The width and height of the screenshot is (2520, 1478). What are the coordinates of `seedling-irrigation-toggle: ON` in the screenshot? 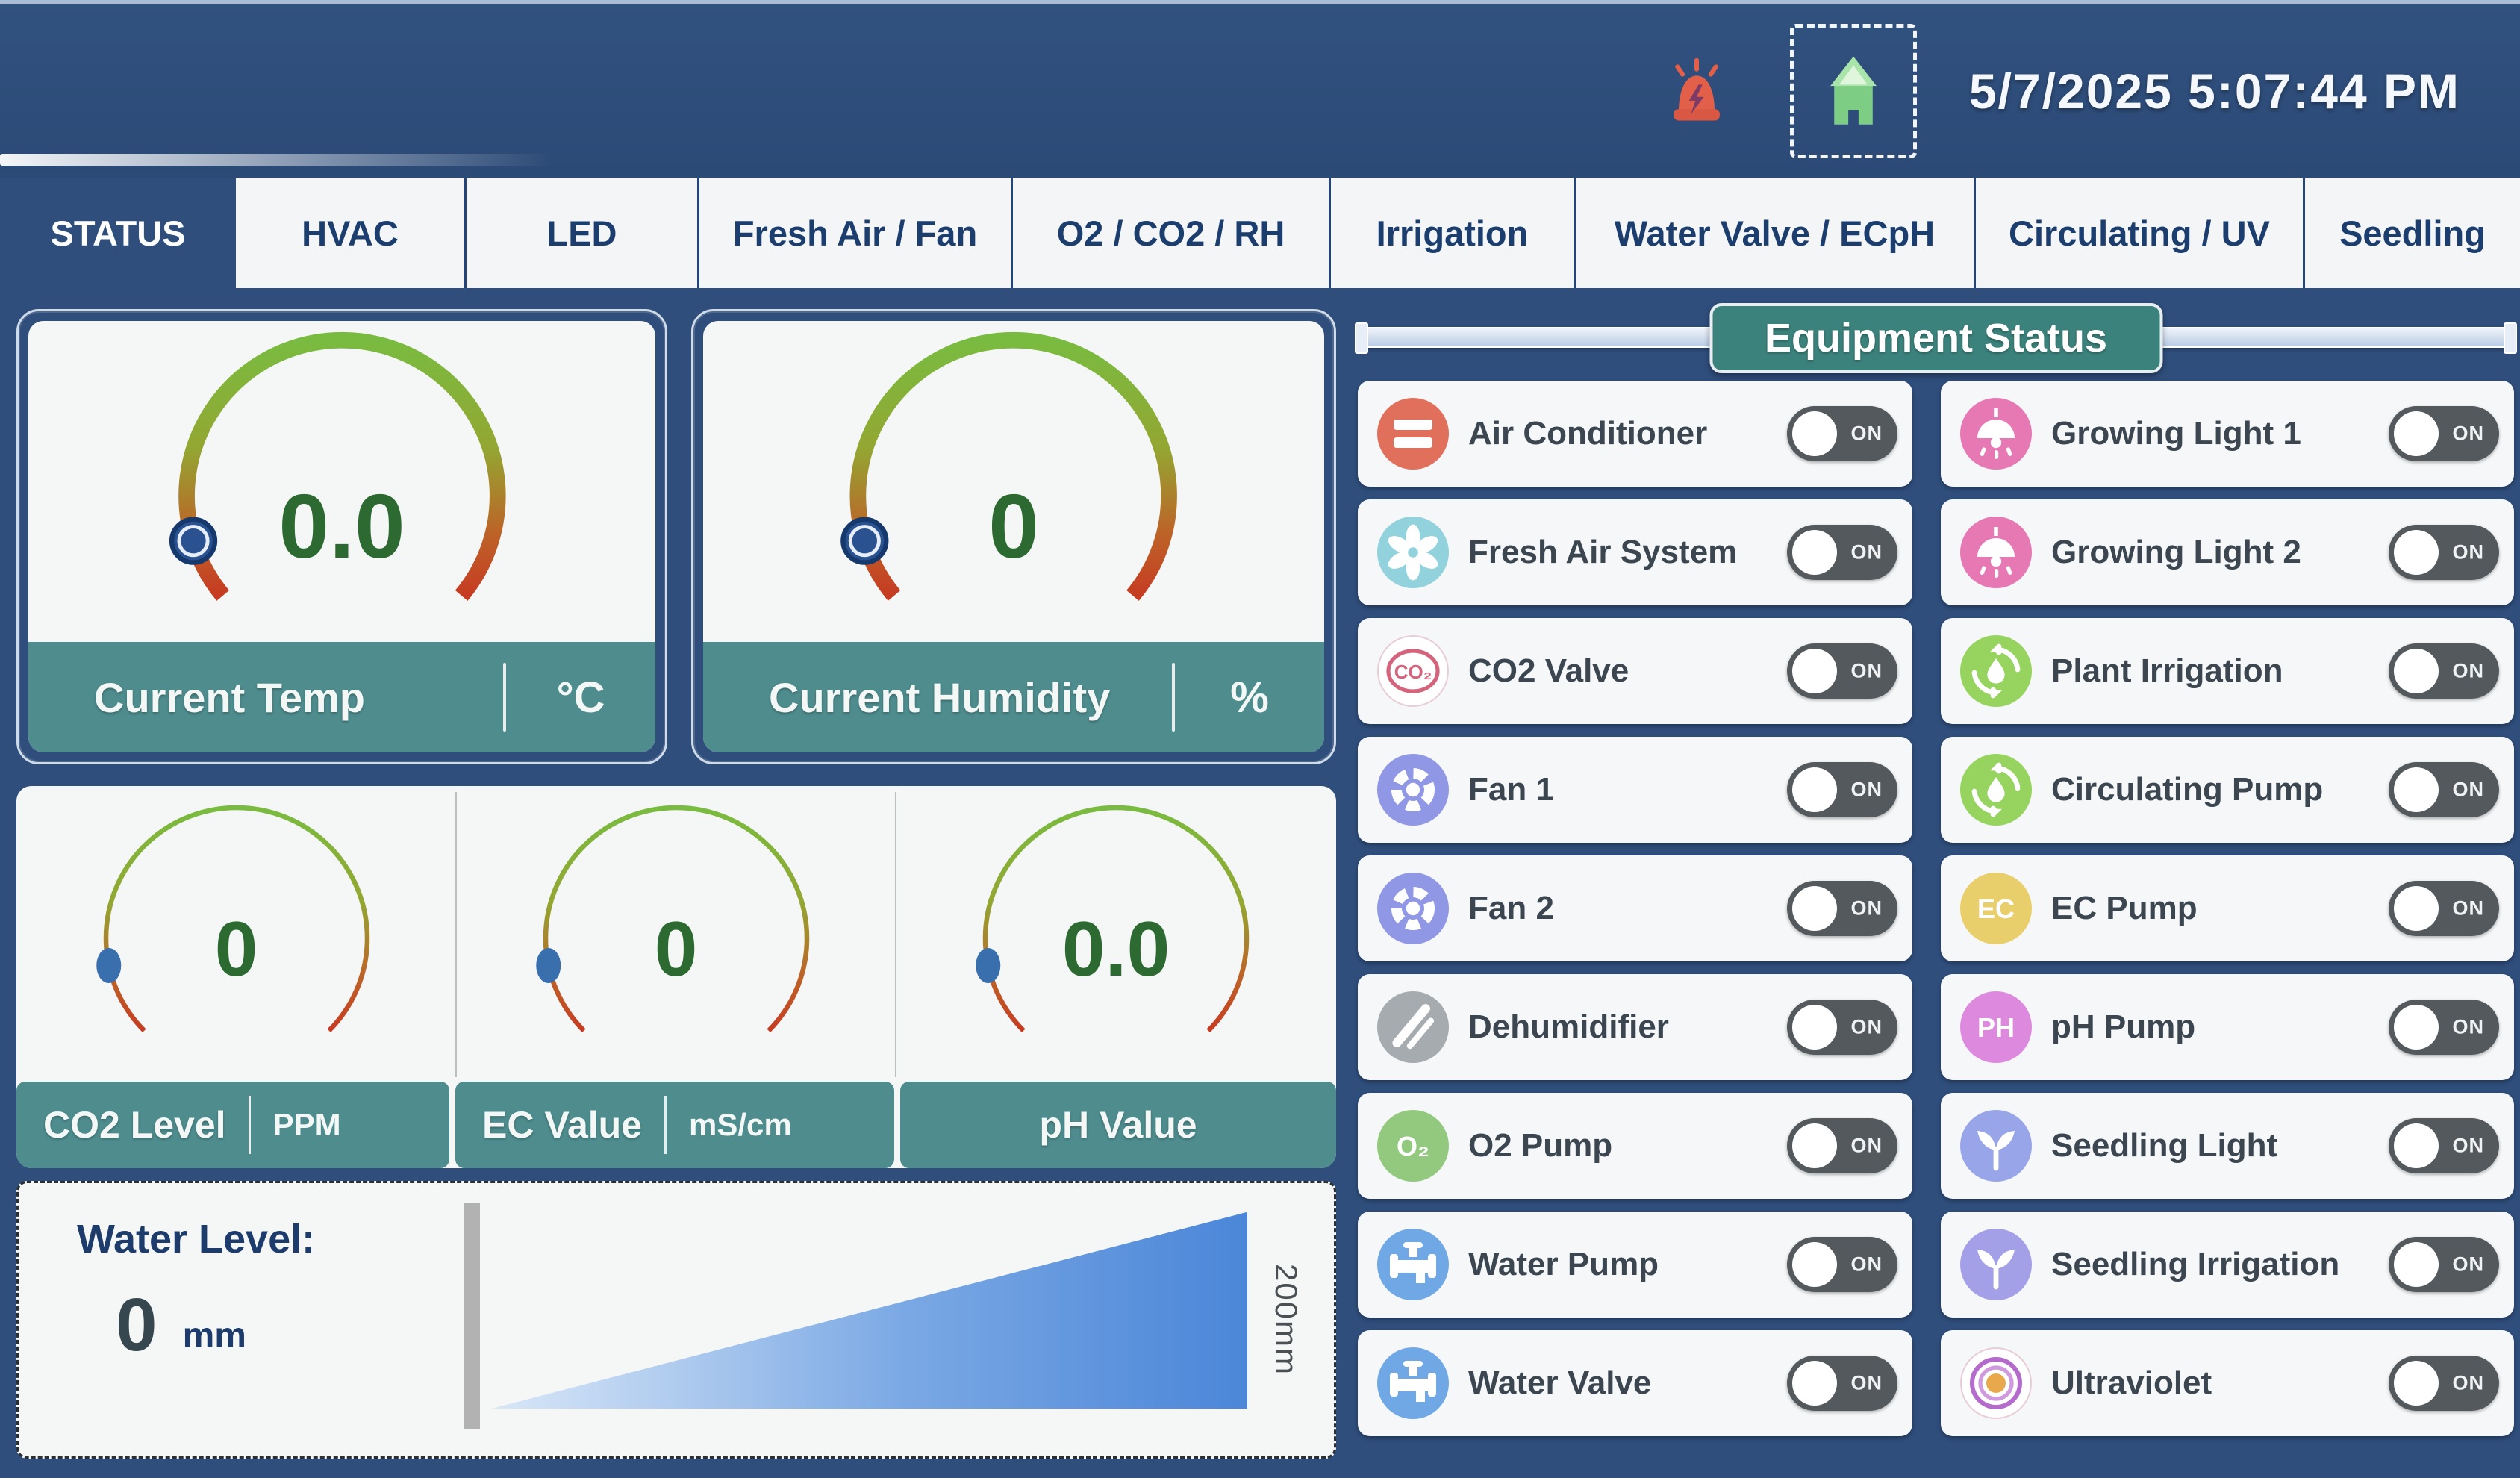 It's located at (2444, 1264).